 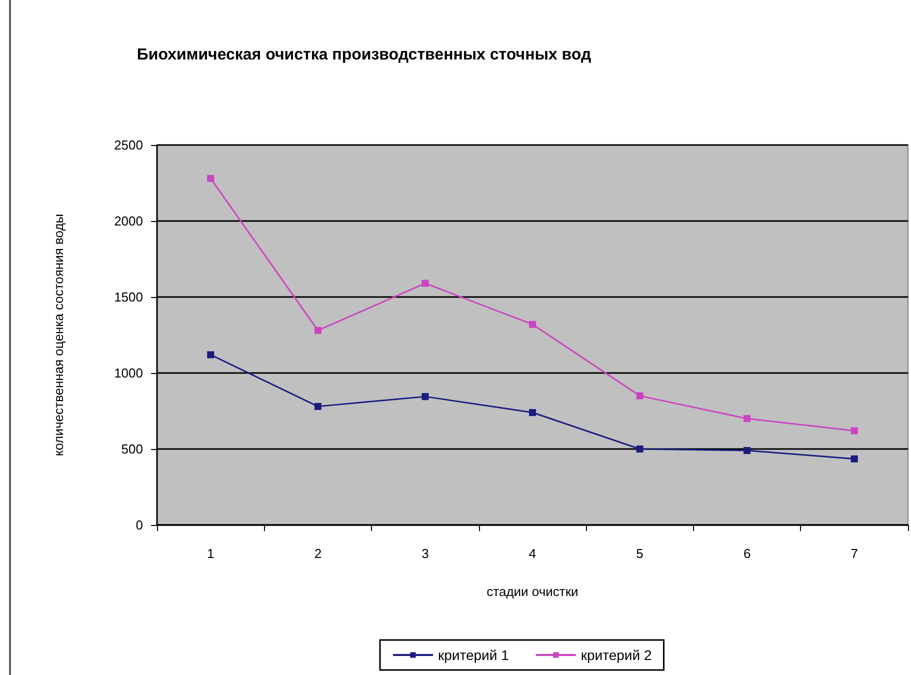 What do you see at coordinates (139, 525) in the screenshot?
I see `y-tick-label: 0` at bounding box center [139, 525].